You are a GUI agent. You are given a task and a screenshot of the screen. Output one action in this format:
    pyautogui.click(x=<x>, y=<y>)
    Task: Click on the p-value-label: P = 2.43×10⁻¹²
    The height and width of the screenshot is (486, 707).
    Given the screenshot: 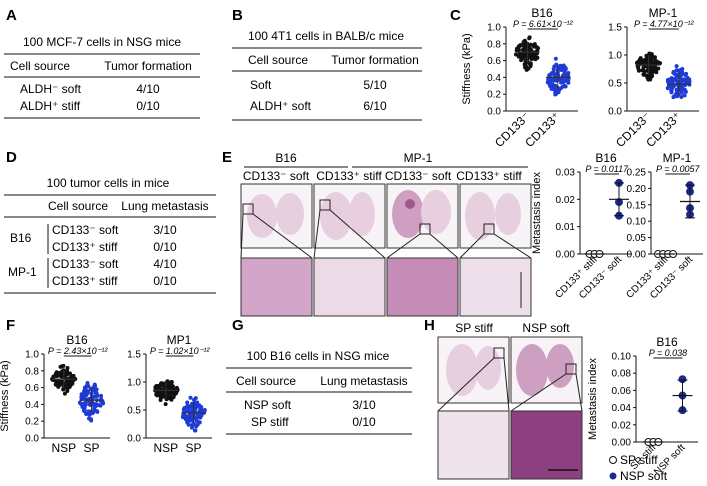 What is the action you would take?
    pyautogui.click(x=78, y=351)
    